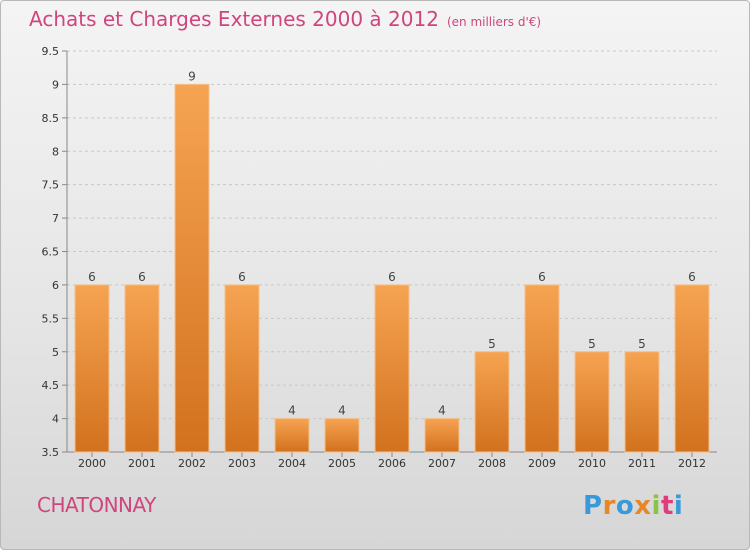 This screenshot has width=750, height=550. I want to click on logo-letter: P, so click(593, 506).